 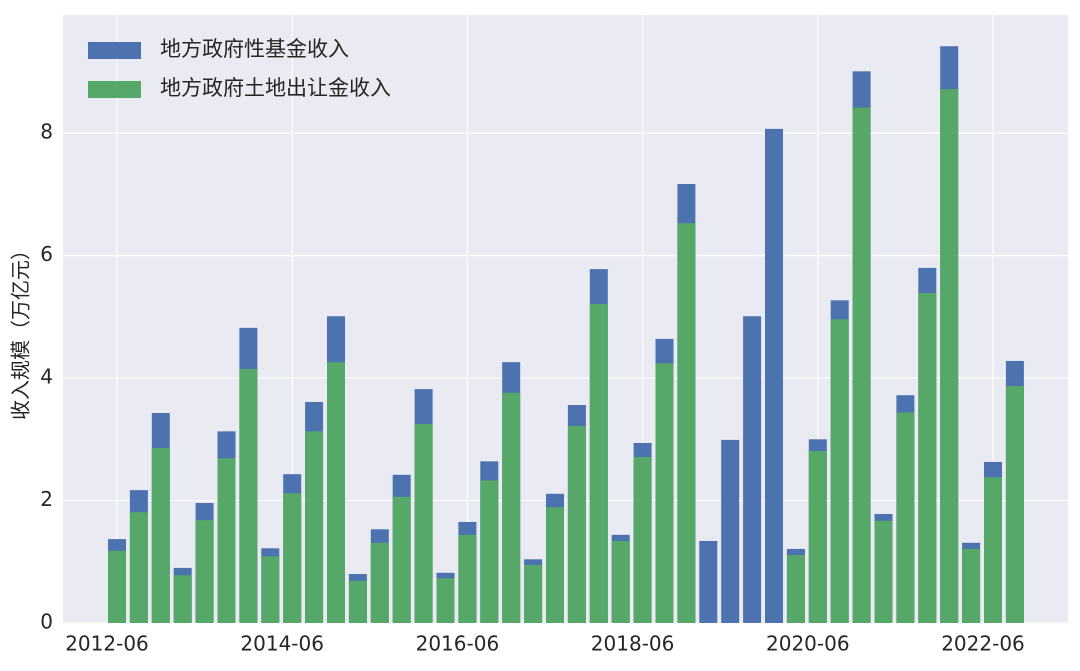 I want to click on x-tick-label: 2018-06, so click(x=633, y=644).